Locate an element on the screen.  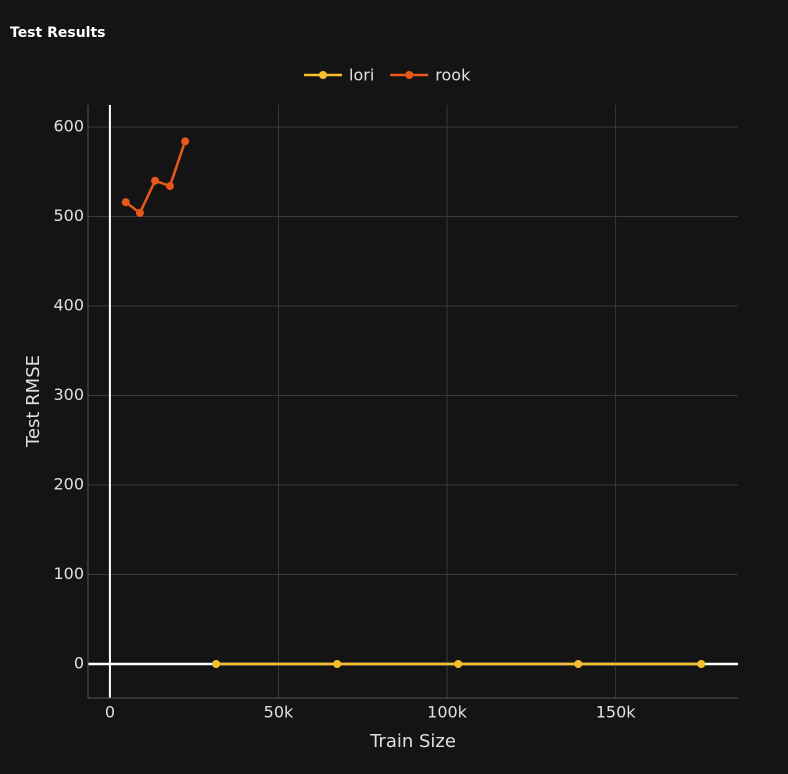
y-axis-title: Test RMSE is located at coordinates (33, 401).